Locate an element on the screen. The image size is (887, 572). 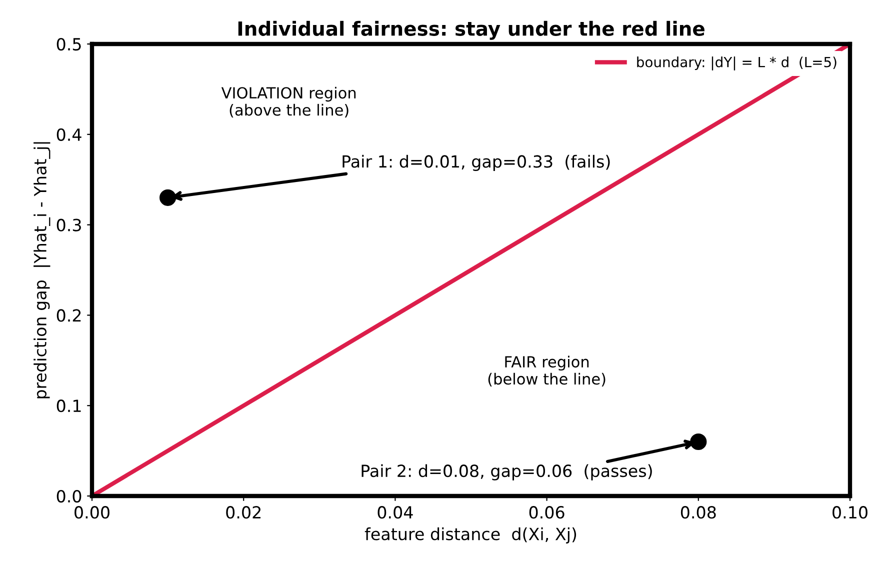
y-tick-label: 0.3 is located at coordinates (68, 225).